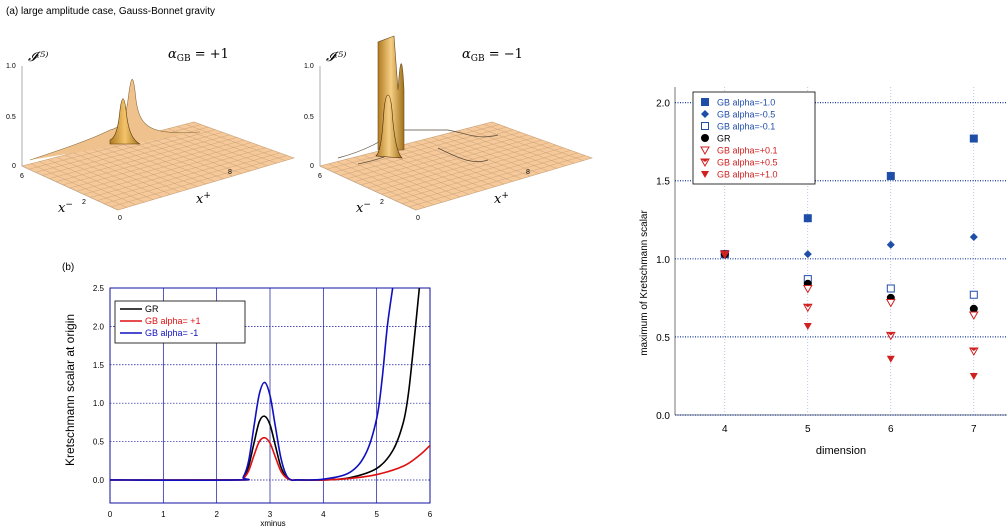 The width and height of the screenshot is (1007, 532). What do you see at coordinates (70, 390) in the screenshot?
I see `y-axis-label: Kretschmann scalar at origin` at bounding box center [70, 390].